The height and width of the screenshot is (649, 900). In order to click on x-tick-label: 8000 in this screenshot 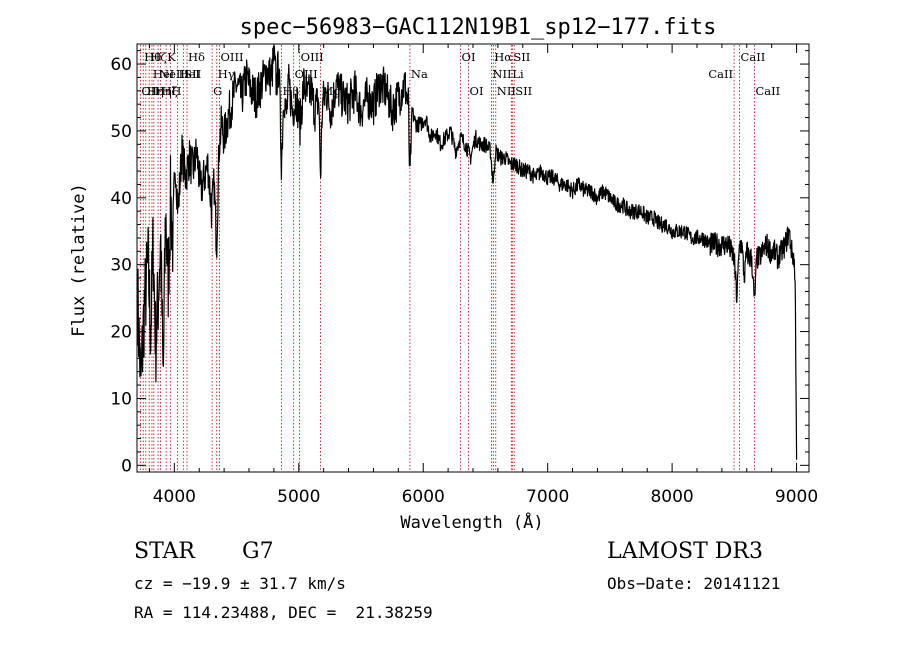, I will do `click(671, 497)`.